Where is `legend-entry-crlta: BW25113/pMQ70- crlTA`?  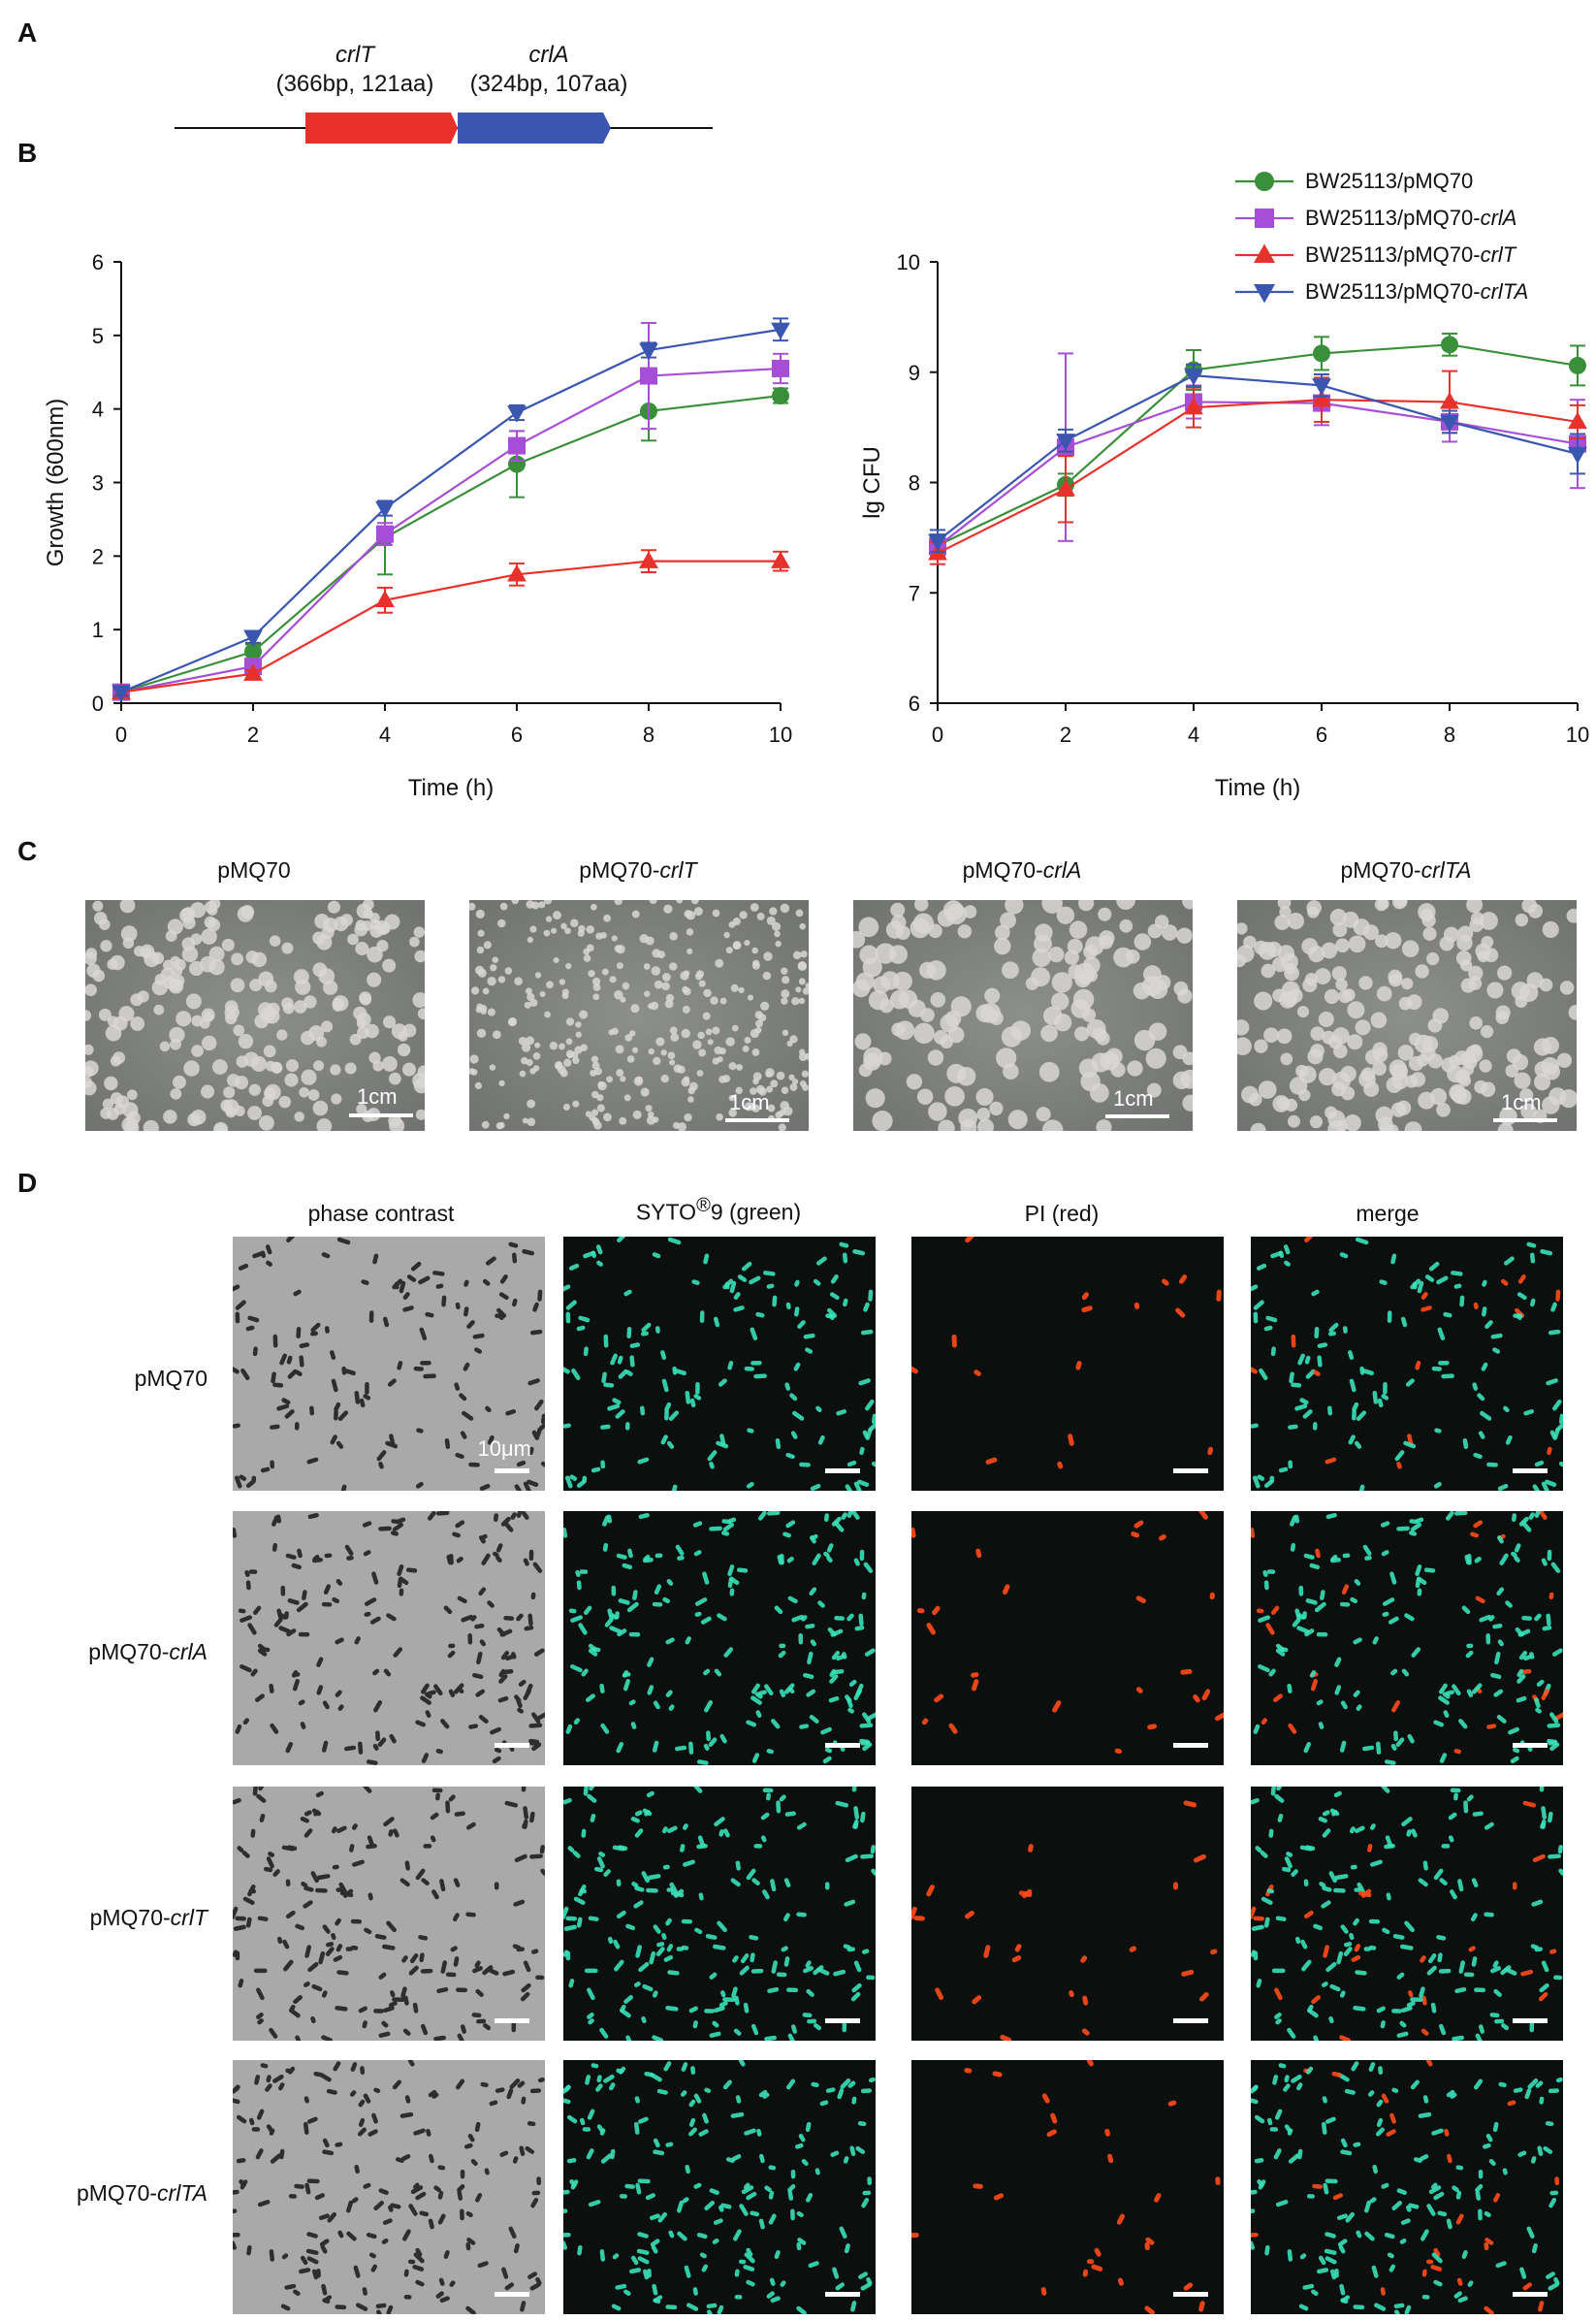
legend-entry-crlta: BW25113/pMQ70- crlTA is located at coordinates (1380, 292).